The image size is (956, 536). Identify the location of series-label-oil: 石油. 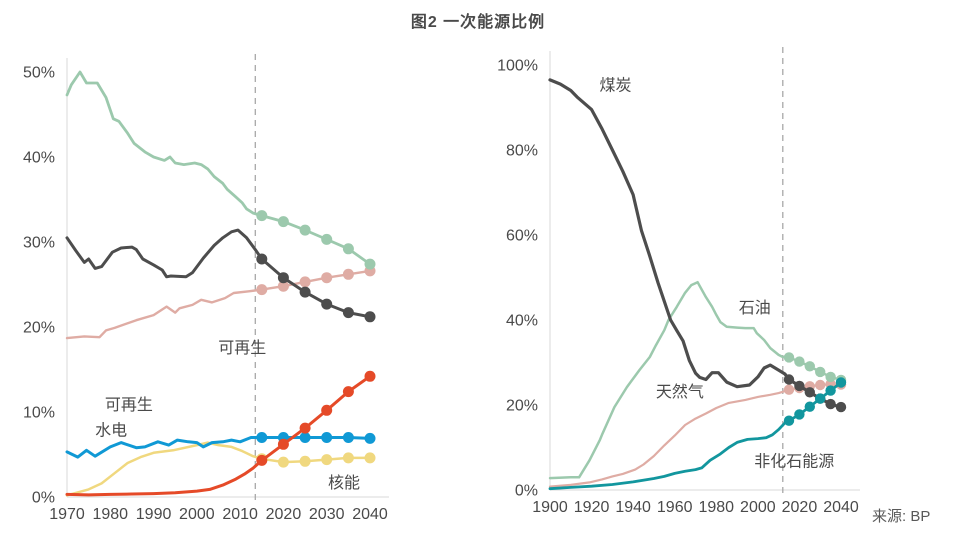
(755, 308).